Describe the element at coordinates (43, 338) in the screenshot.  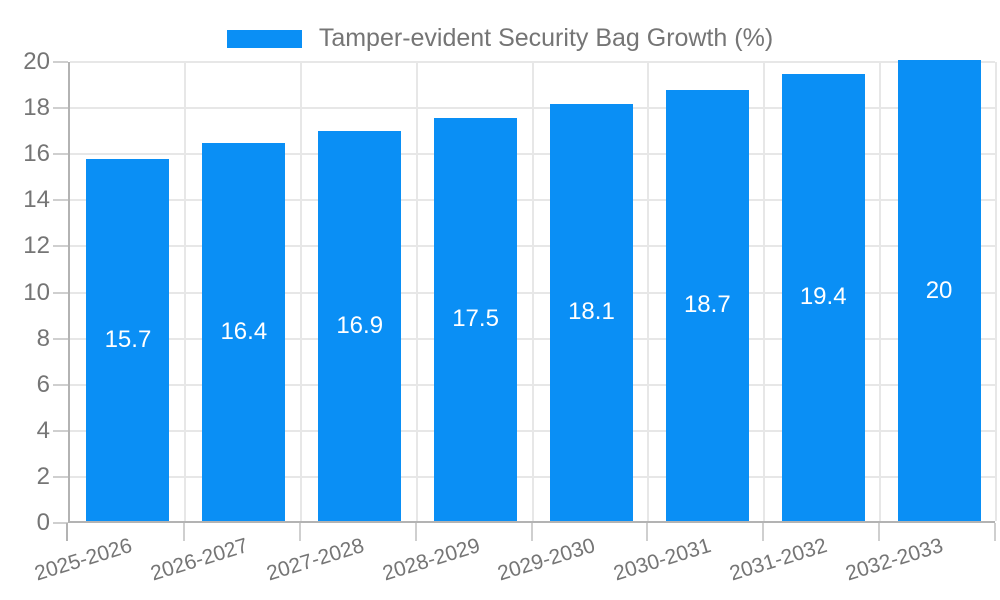
I see `y-axis-label: 8` at that location.